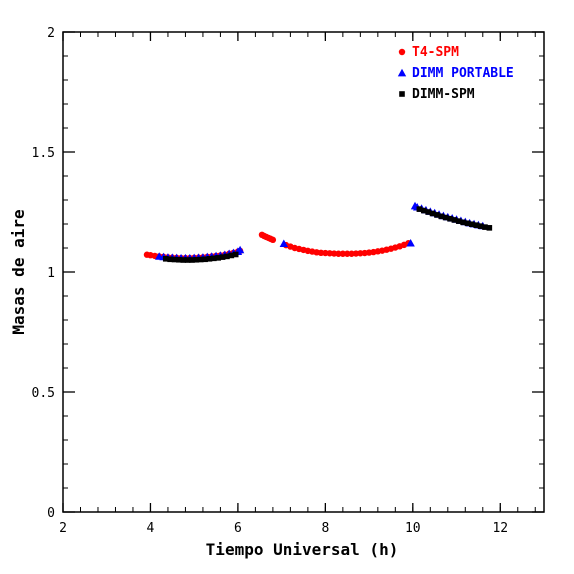 This screenshot has height=574, width=574. Describe the element at coordinates (151, 528) in the screenshot. I see `x-tick-label: 4` at that location.